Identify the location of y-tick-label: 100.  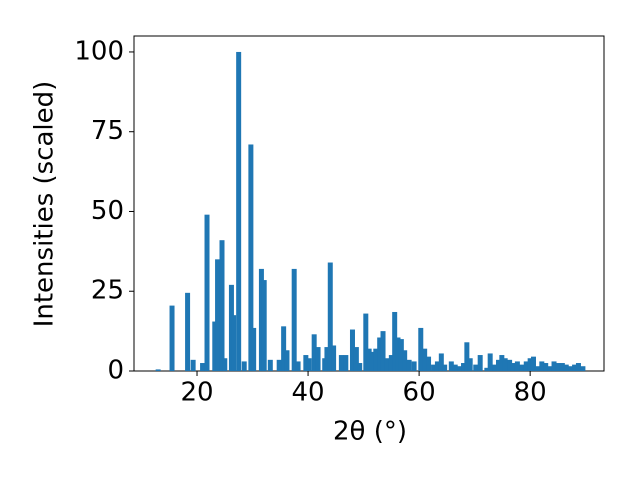
(99, 51).